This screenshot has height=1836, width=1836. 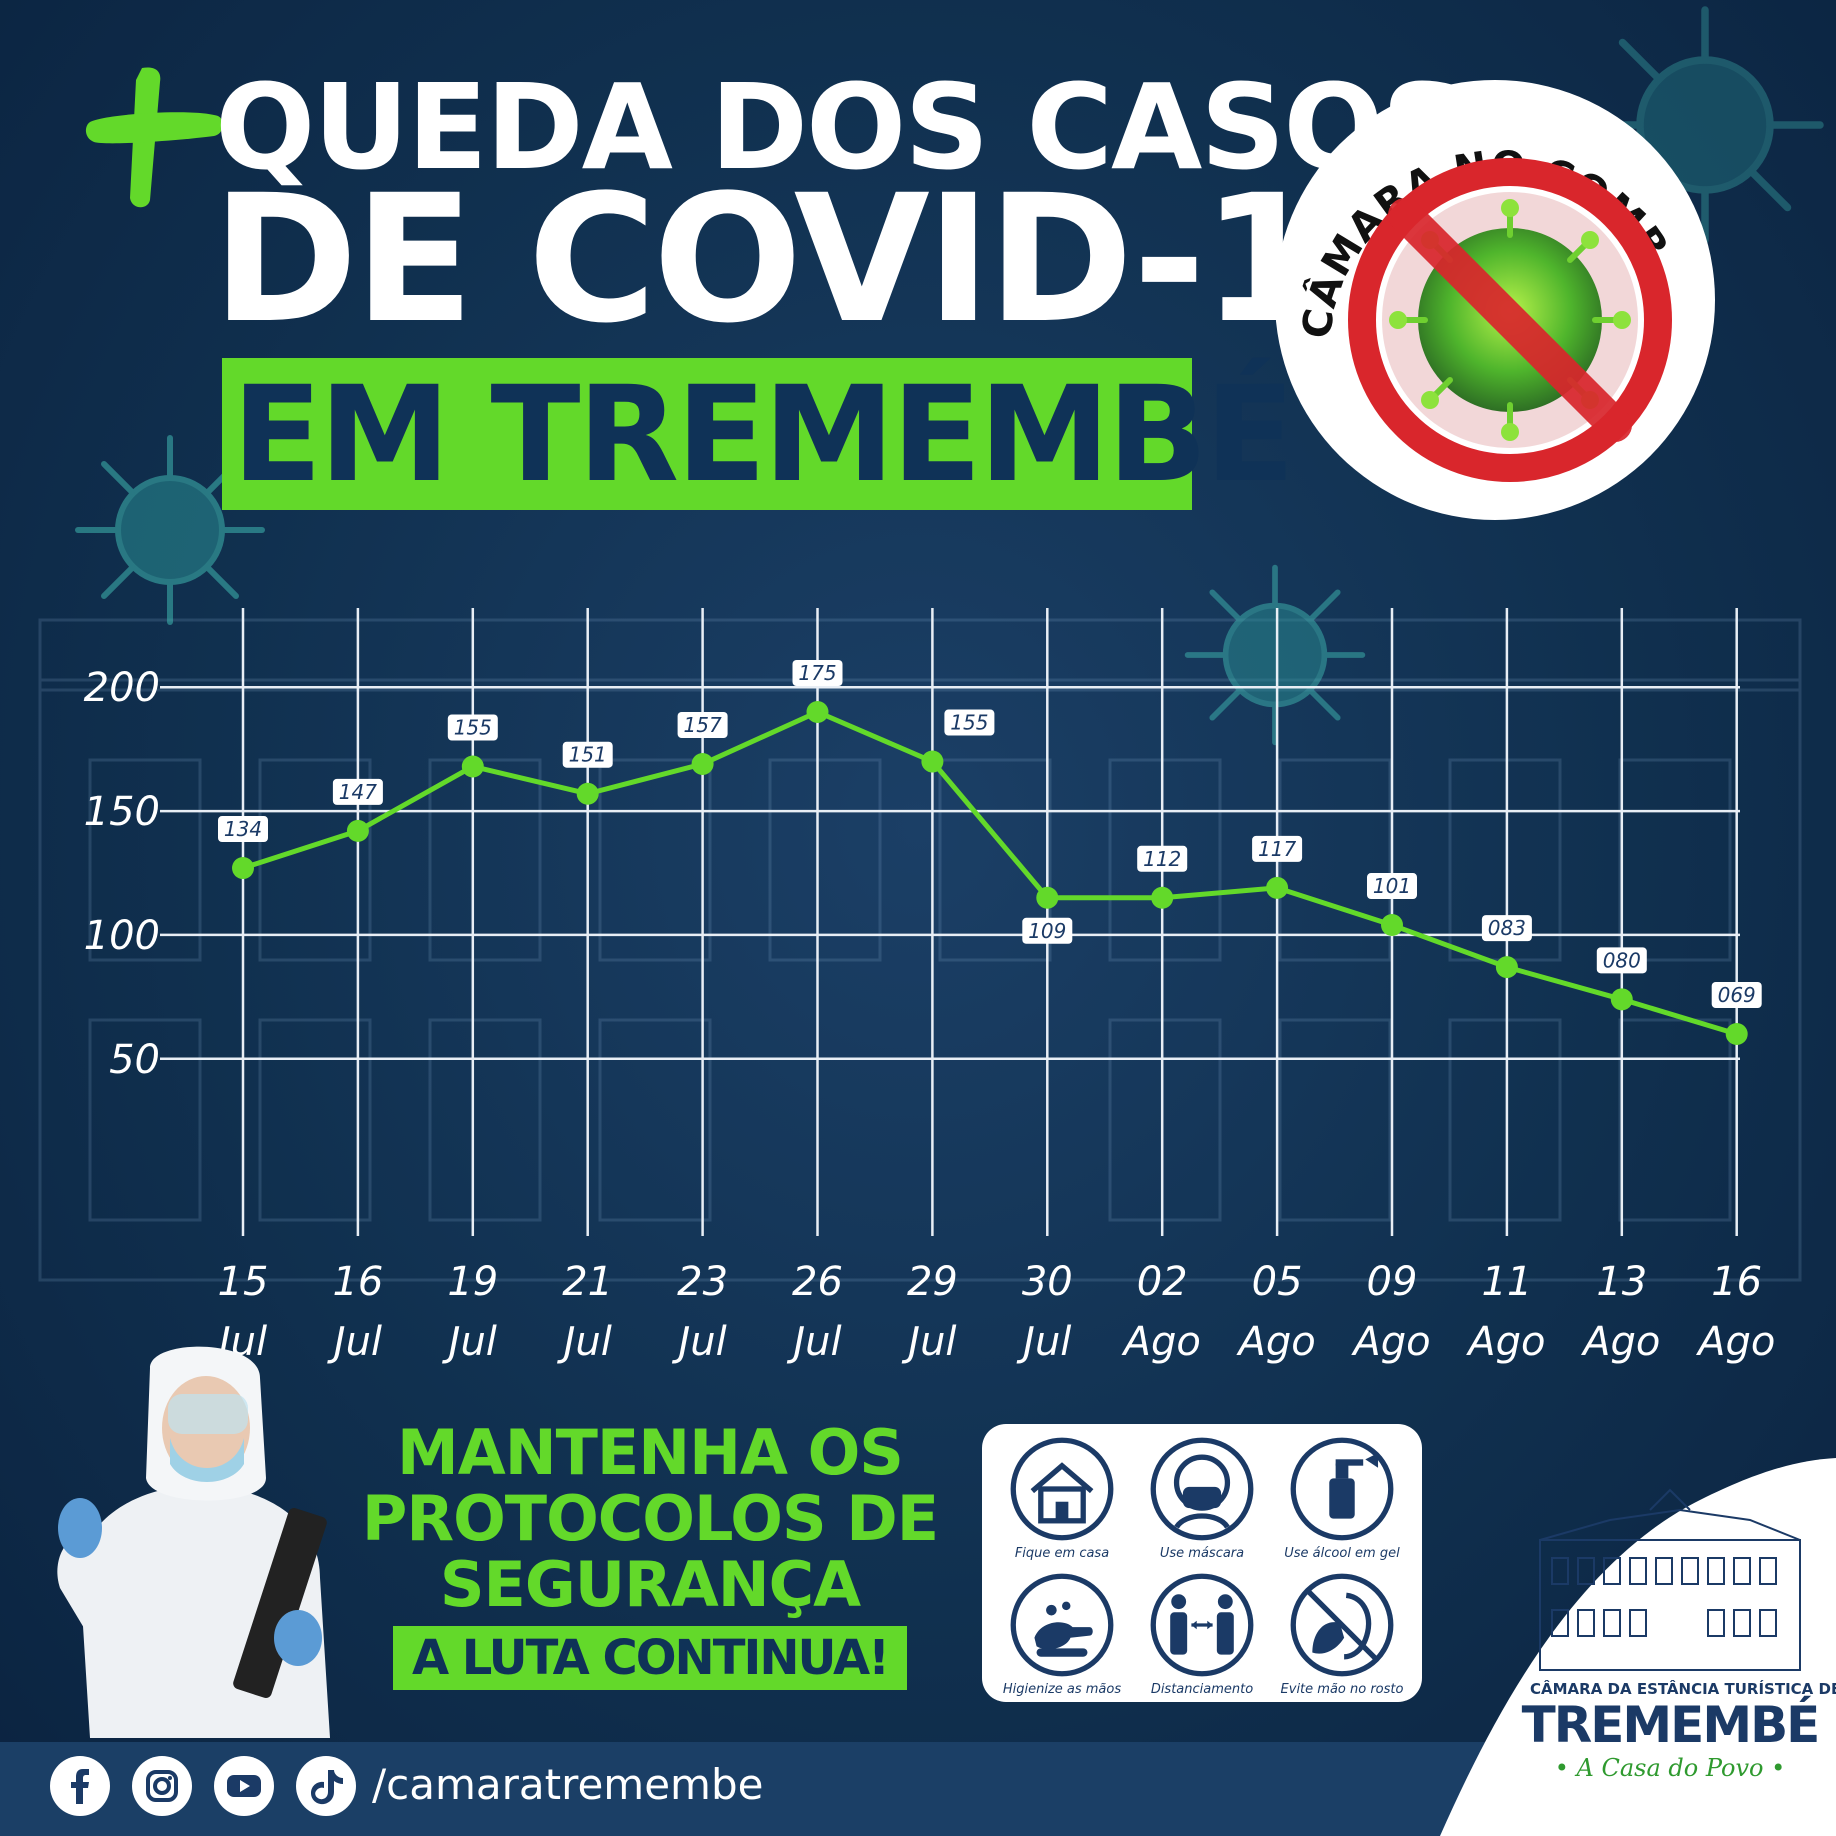 What do you see at coordinates (1392, 1282) in the screenshot?
I see `x-tick-label-day: 09` at bounding box center [1392, 1282].